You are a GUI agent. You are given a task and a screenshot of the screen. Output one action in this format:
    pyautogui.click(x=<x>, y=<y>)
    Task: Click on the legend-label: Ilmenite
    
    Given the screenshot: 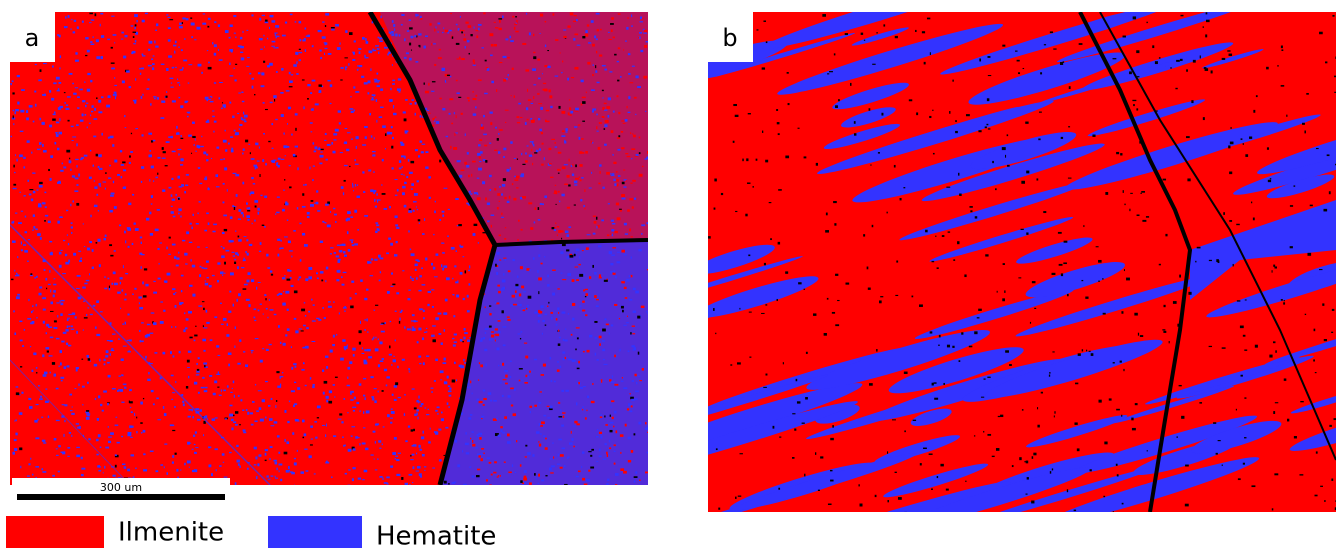 What is the action you would take?
    pyautogui.click(x=171, y=533)
    